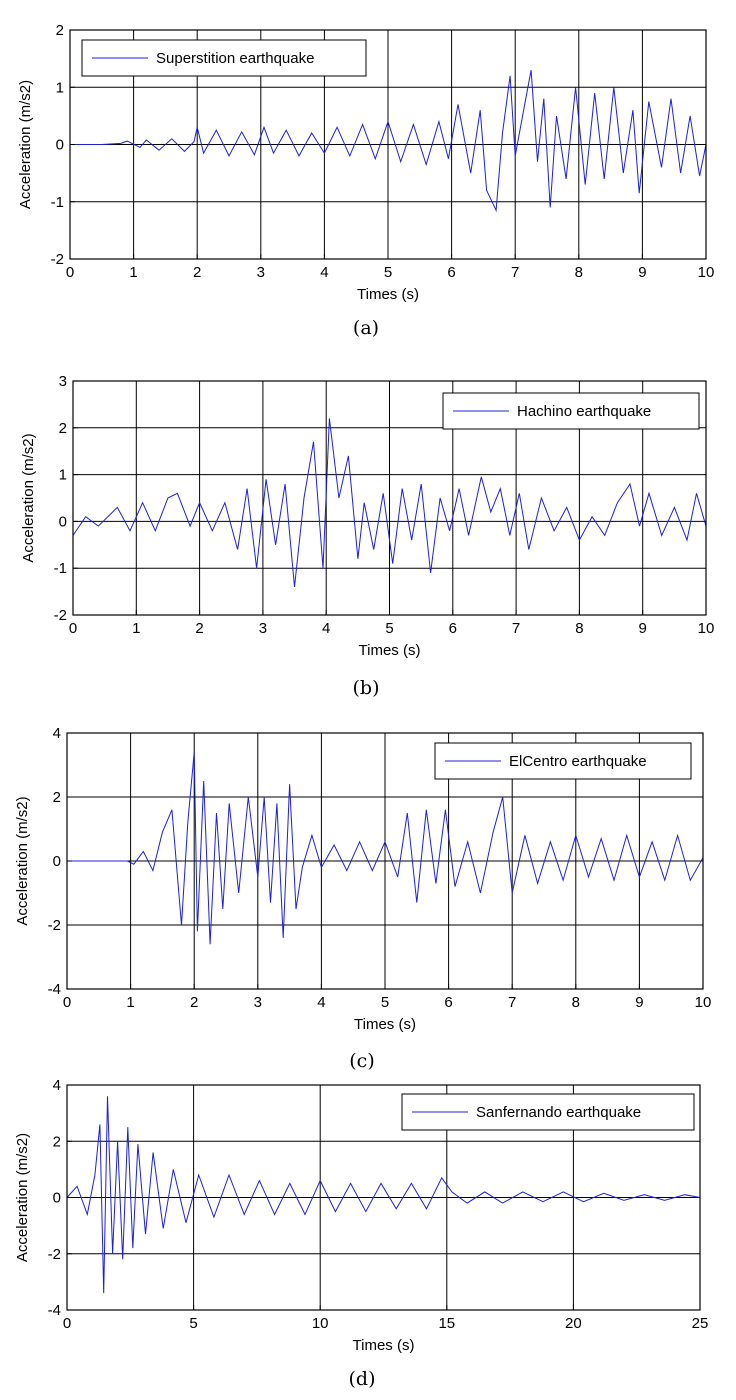 The image size is (736, 1400). I want to click on legend-label: Hachino earthquake, so click(584, 411).